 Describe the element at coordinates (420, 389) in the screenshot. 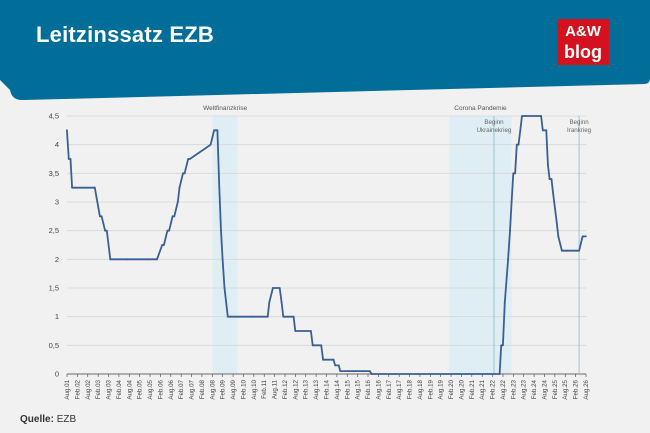

I see `x-tick-label: Aug.18` at that location.